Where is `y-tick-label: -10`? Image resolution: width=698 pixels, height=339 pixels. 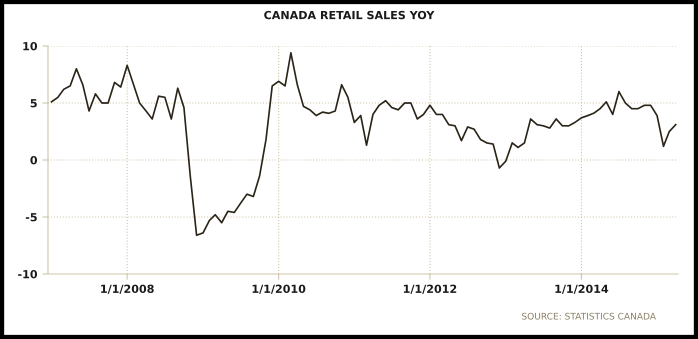
y-tick-label: -10 is located at coordinates (28, 274).